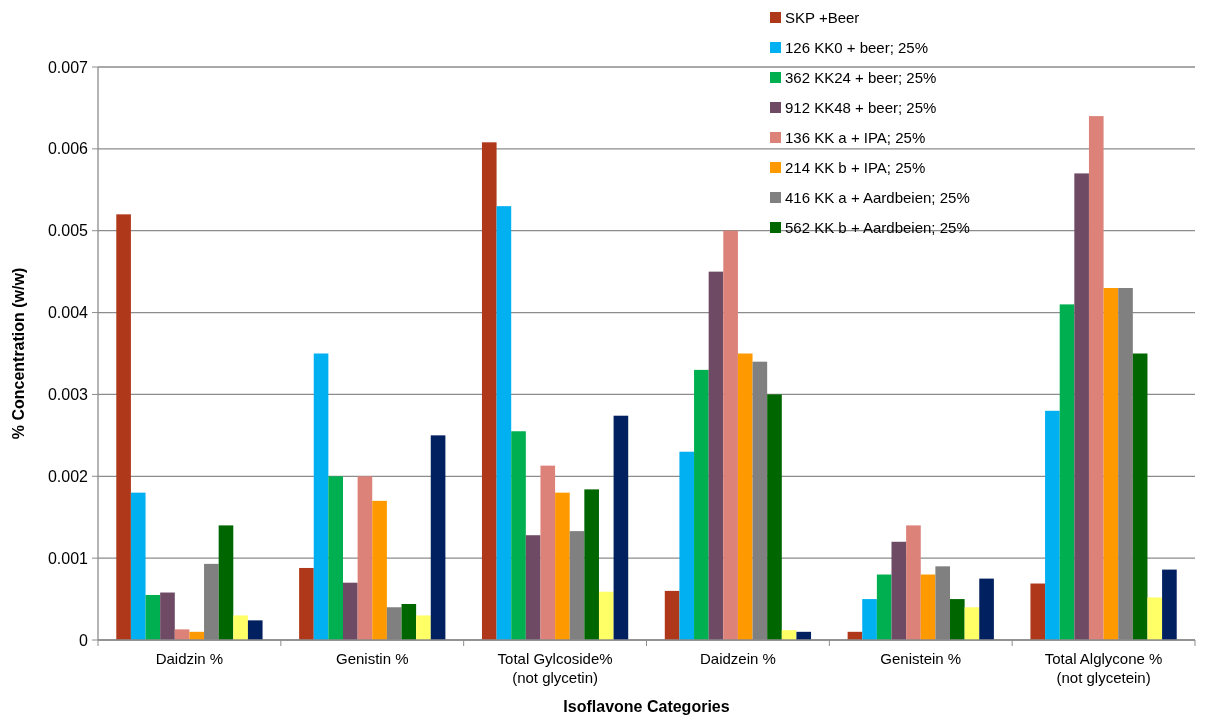 The width and height of the screenshot is (1207, 725). Describe the element at coordinates (68, 395) in the screenshot. I see `y-tick-label: 0.003` at that location.